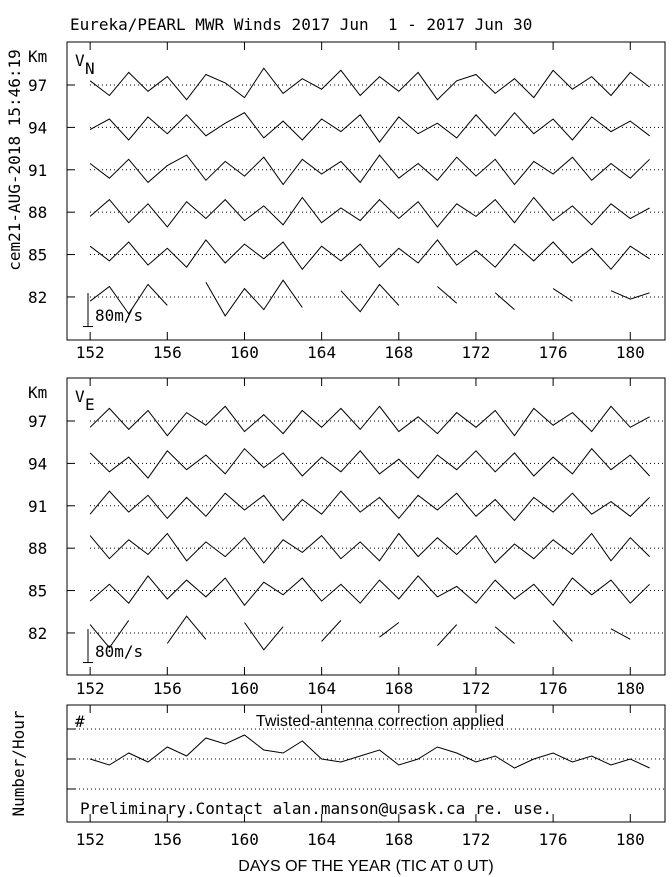 The height and width of the screenshot is (877, 672). What do you see at coordinates (14, 160) in the screenshot?
I see `timestamp: cem21-AUG-2018 15:46:19` at bounding box center [14, 160].